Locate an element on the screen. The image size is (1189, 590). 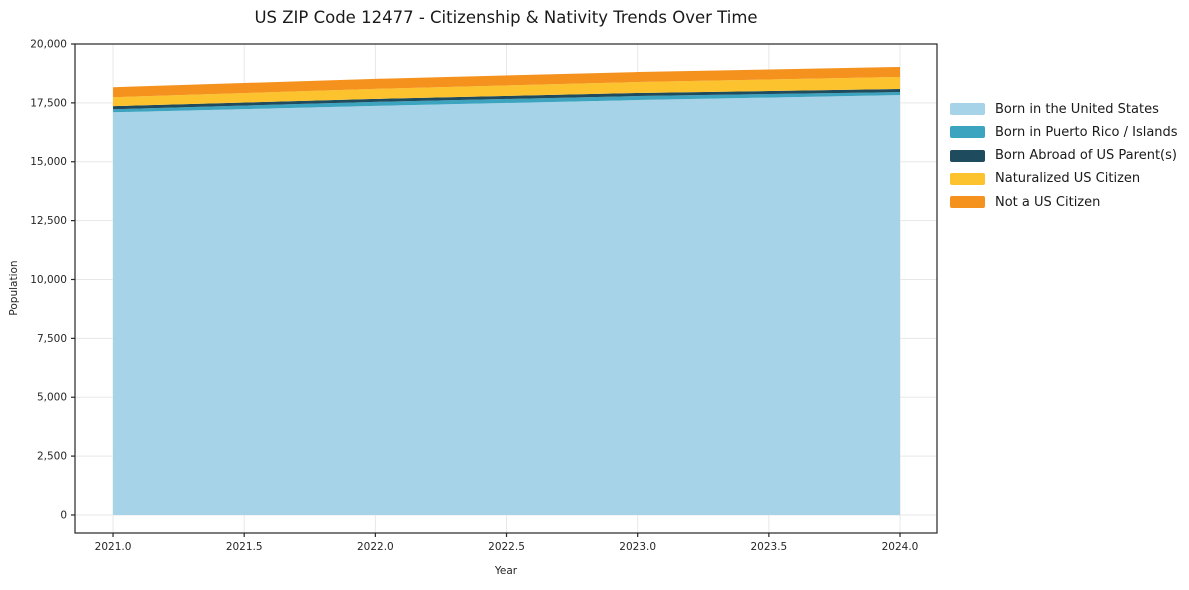
legend-item-naturalized-us-citizen: Naturalized US Citizen is located at coordinates (1064, 179).